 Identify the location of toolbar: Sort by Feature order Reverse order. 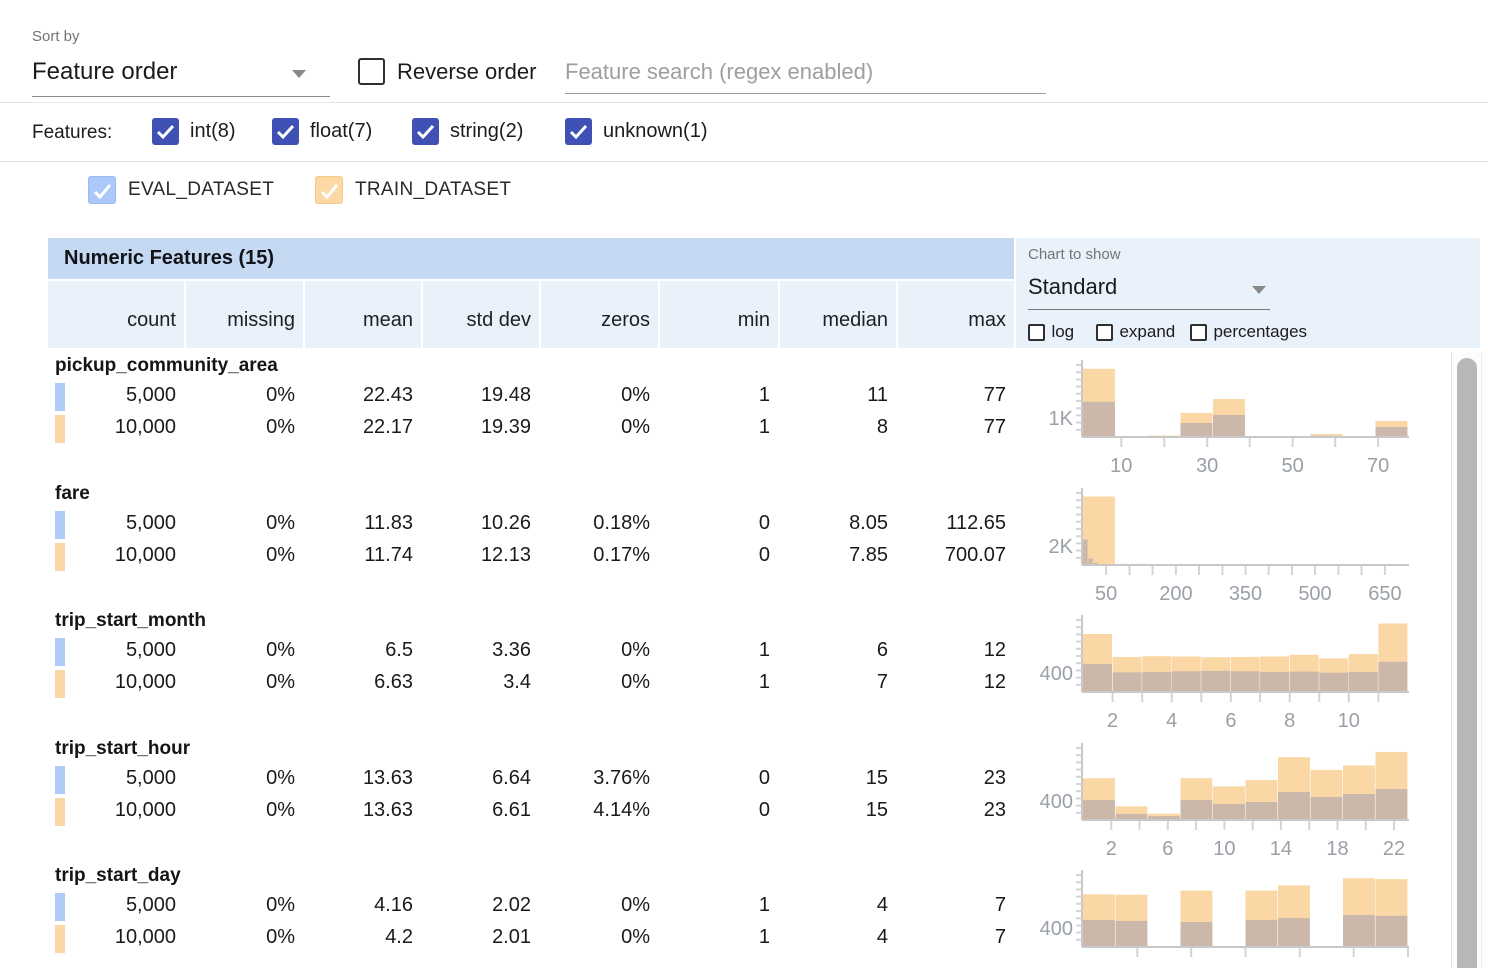
(744, 51).